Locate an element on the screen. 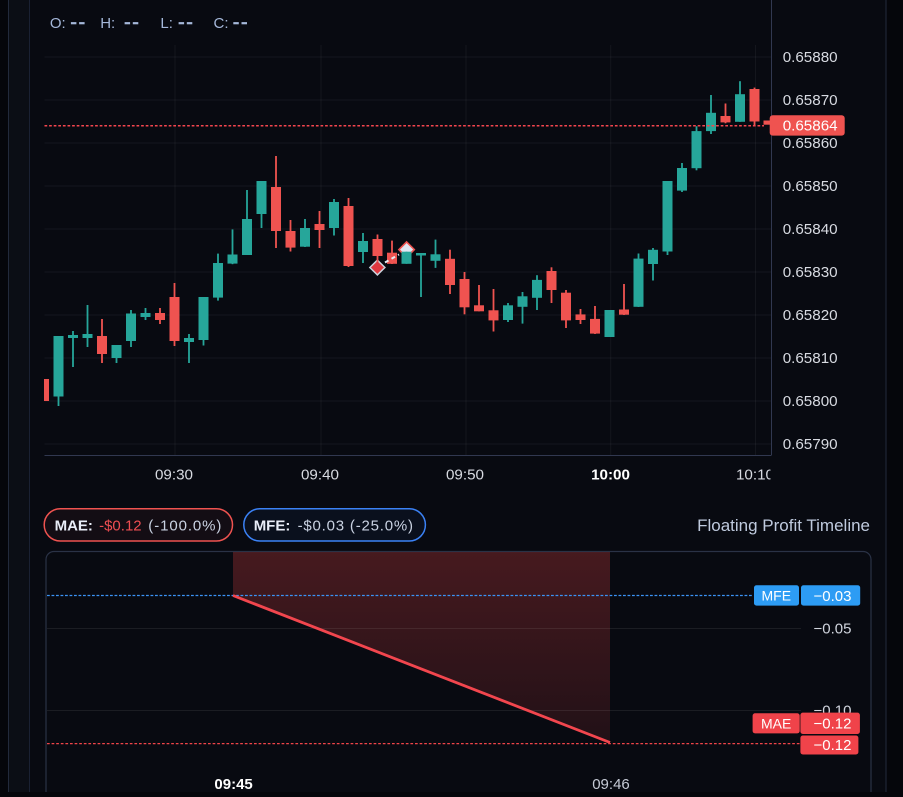  svg-text: O: is located at coordinates (58, 23).